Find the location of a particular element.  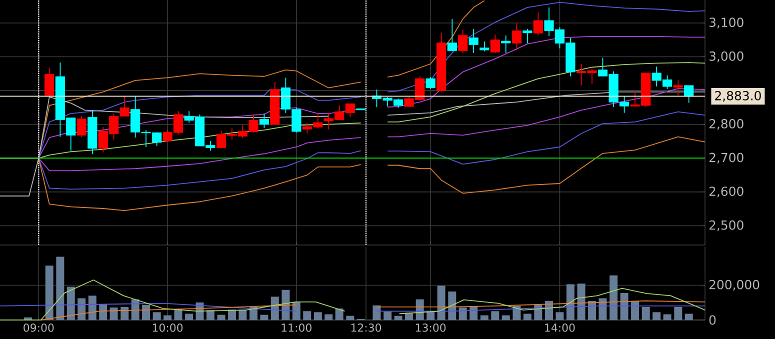

y-tick-label: 2,500 is located at coordinates (726, 226).